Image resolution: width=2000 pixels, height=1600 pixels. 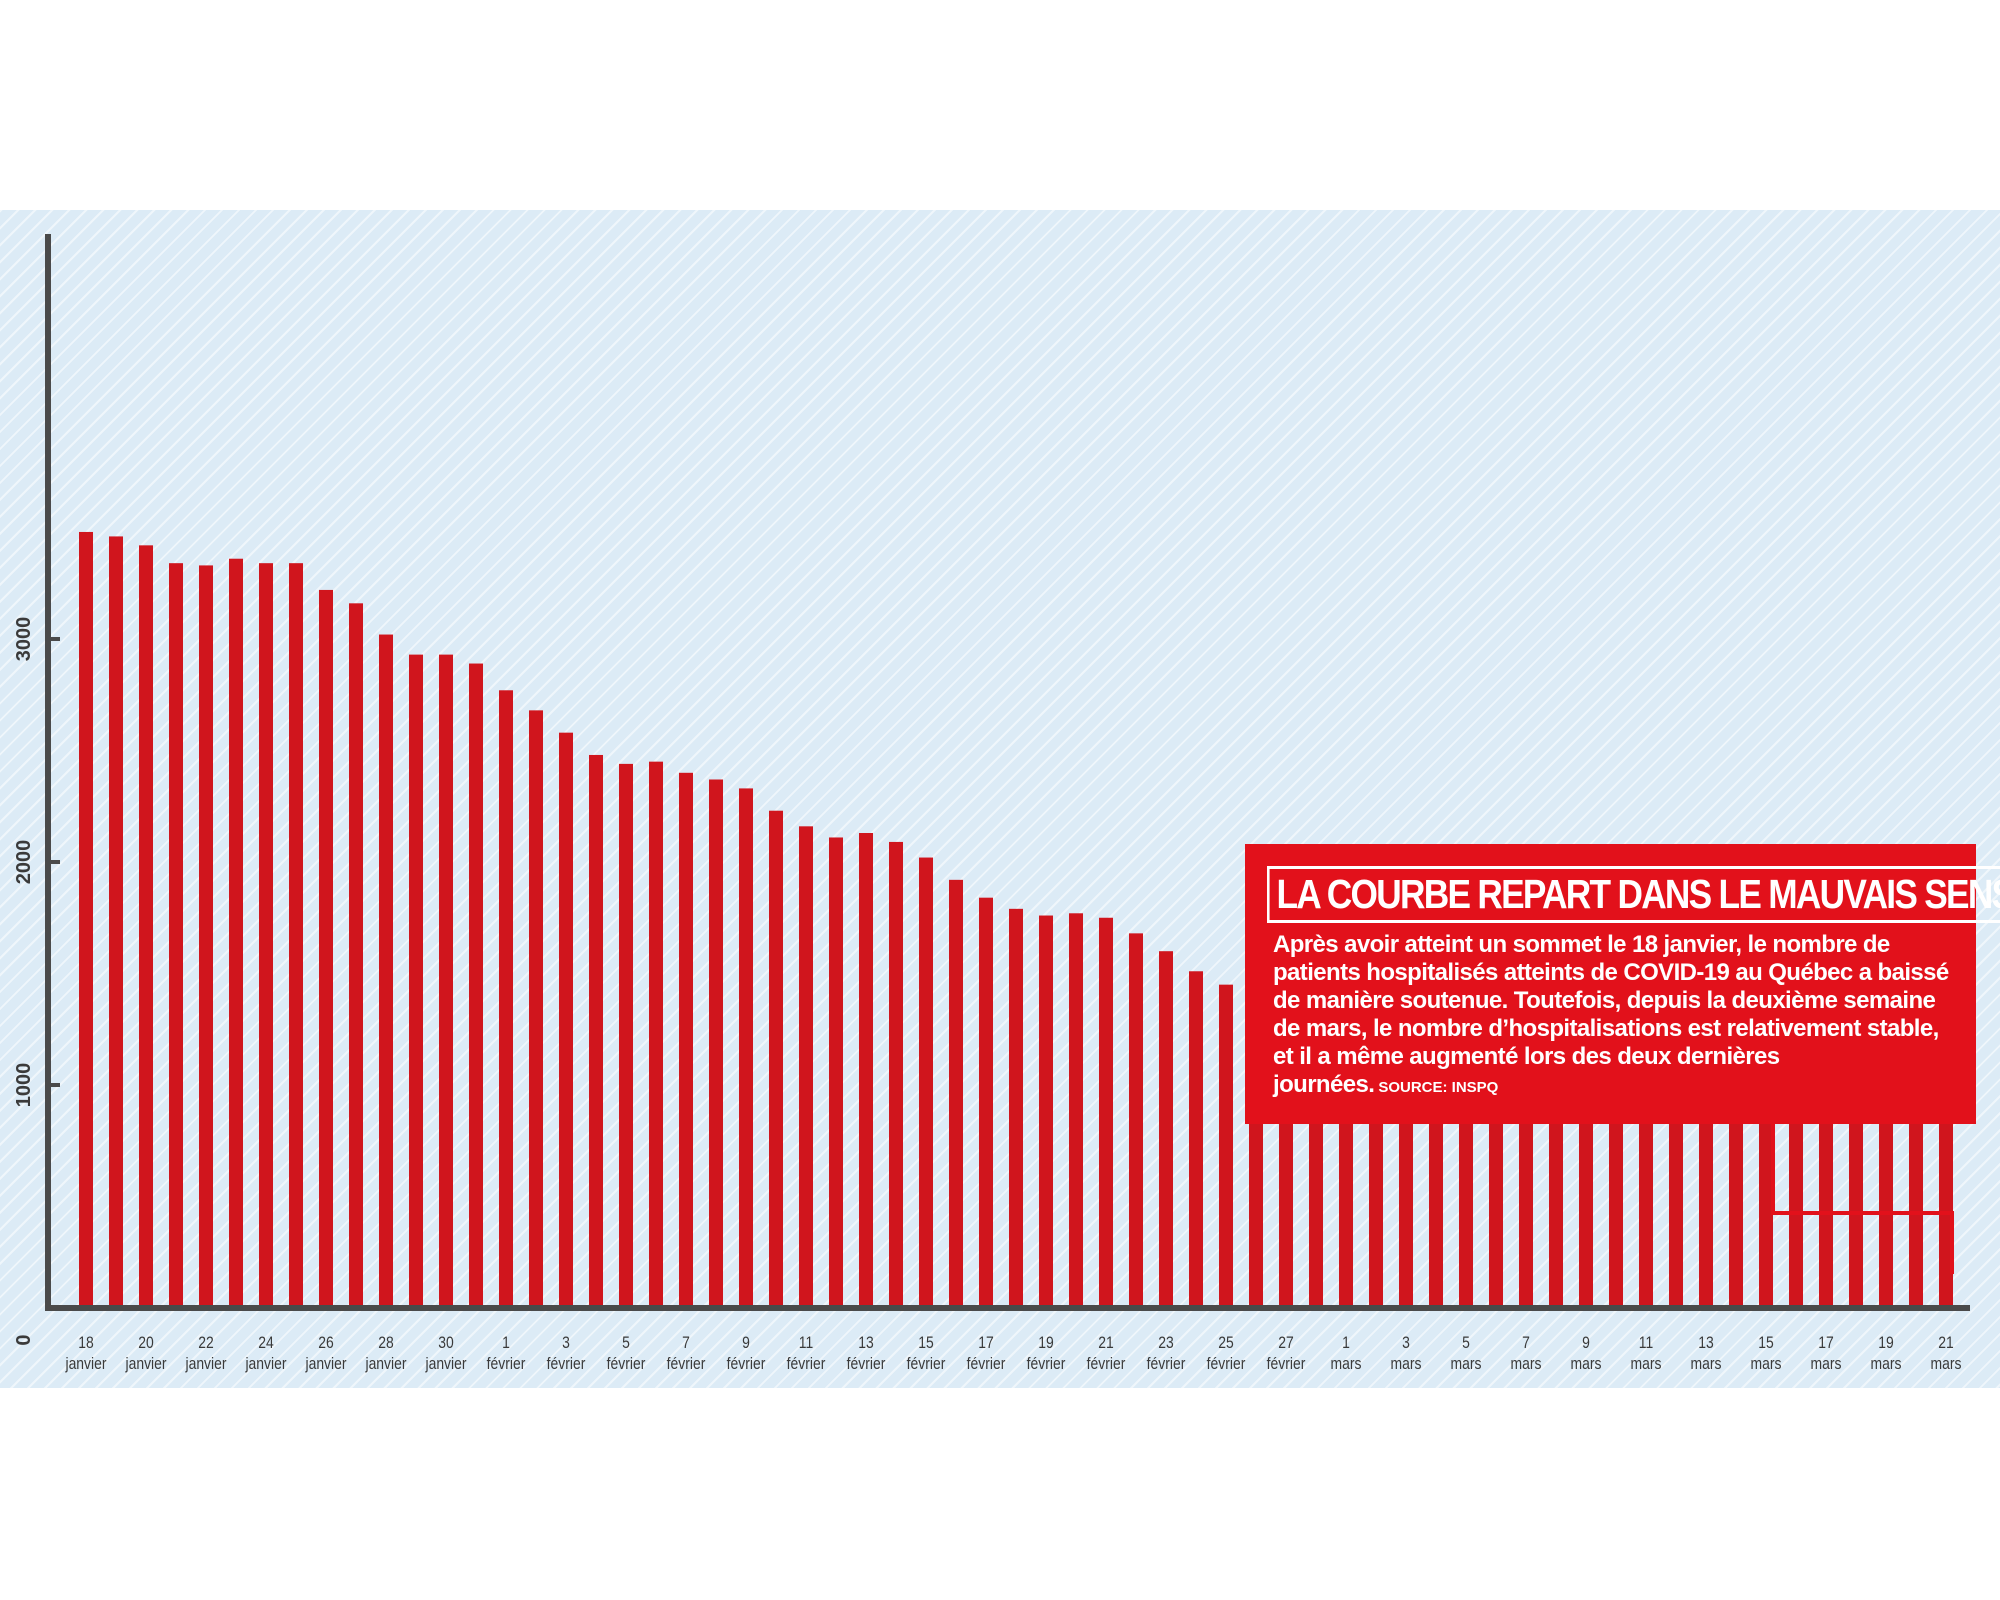 What do you see at coordinates (325, 1343) in the screenshot?
I see `x-tick-day: 26` at bounding box center [325, 1343].